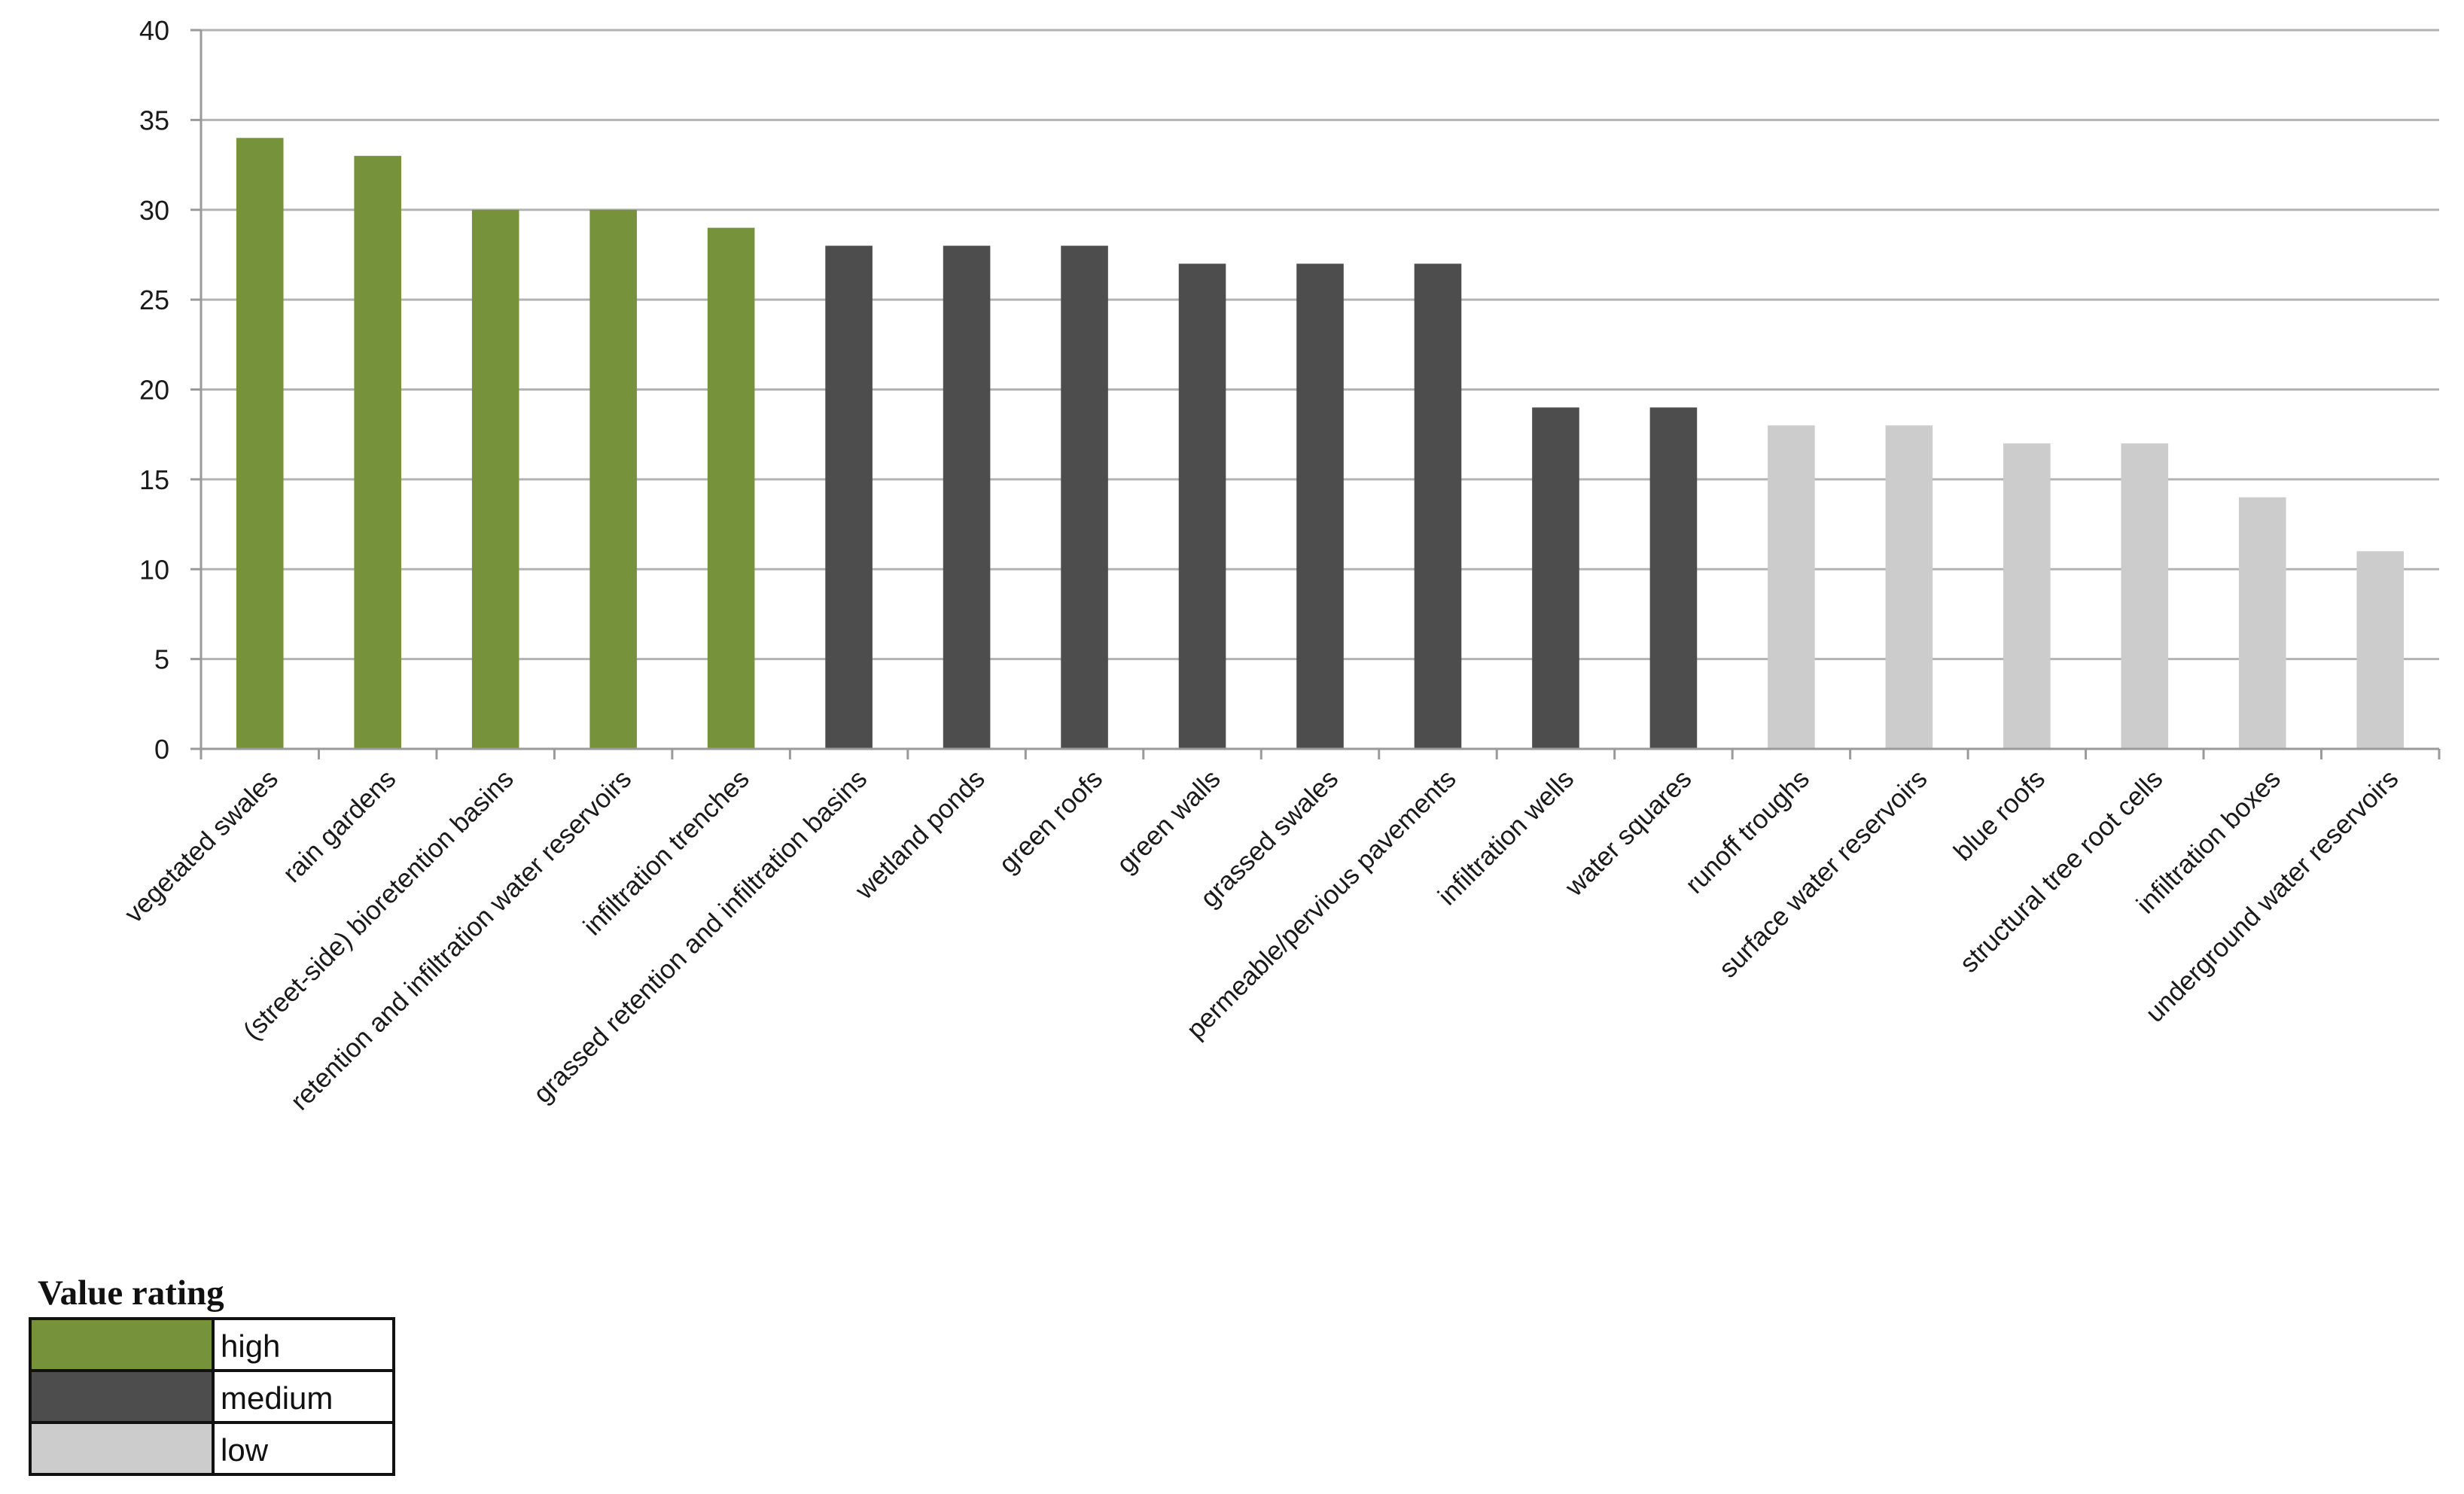  What do you see at coordinates (2061, 871) in the screenshot?
I see `category-label: structural tree root cells` at bounding box center [2061, 871].